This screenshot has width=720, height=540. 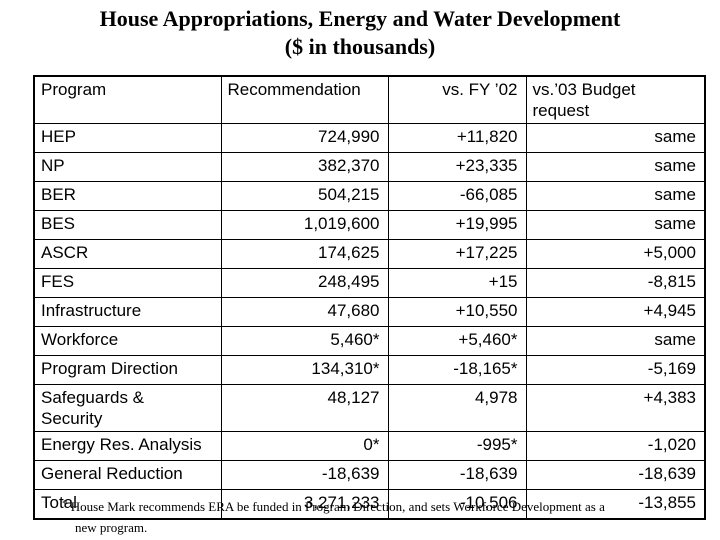 I want to click on table-row: BER 504,215 -66,085 same, so click(x=369, y=196).